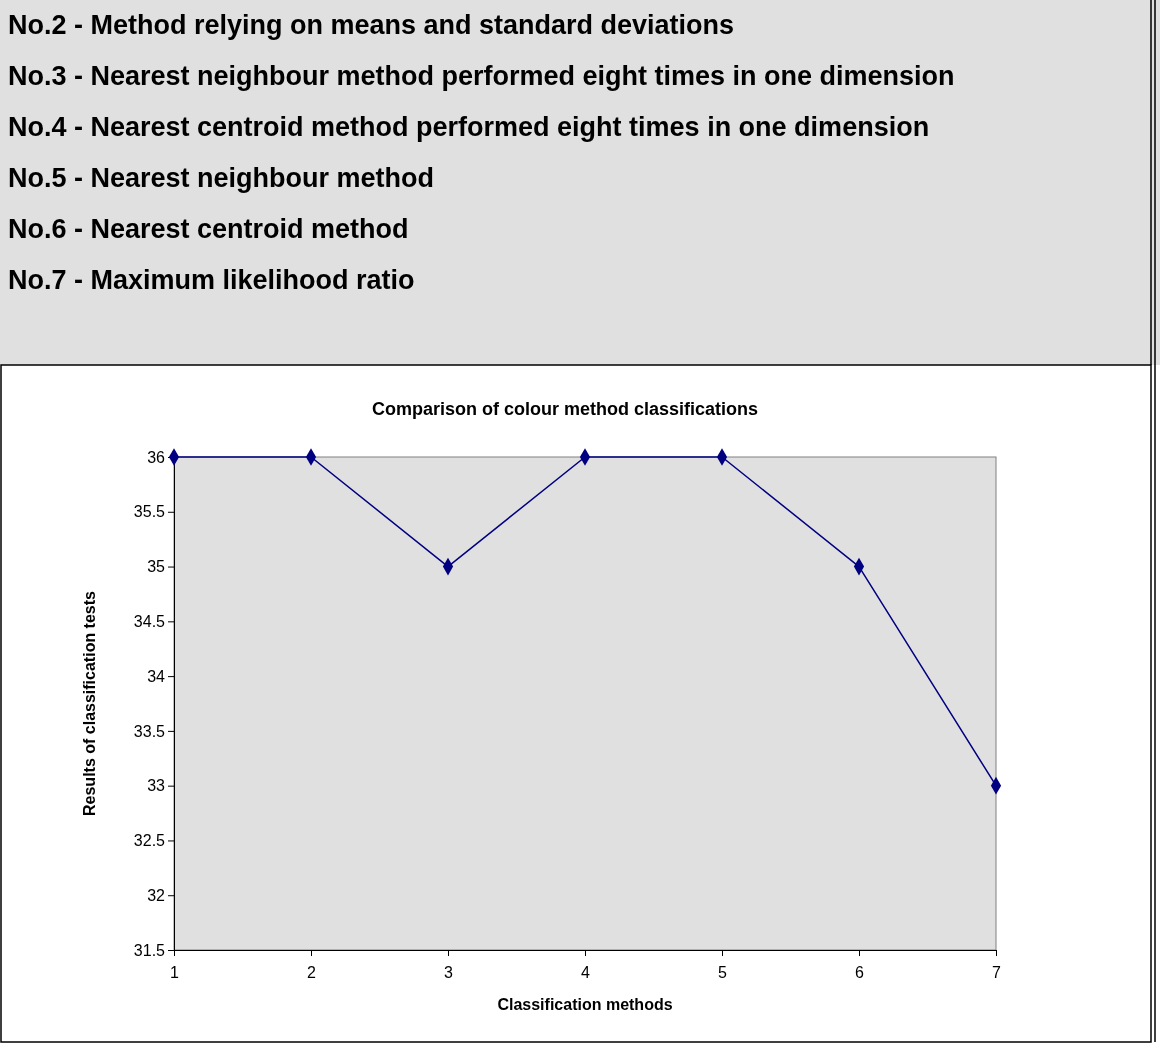  What do you see at coordinates (221, 178) in the screenshot?
I see `text: No.5 - Nearest neighbour method` at bounding box center [221, 178].